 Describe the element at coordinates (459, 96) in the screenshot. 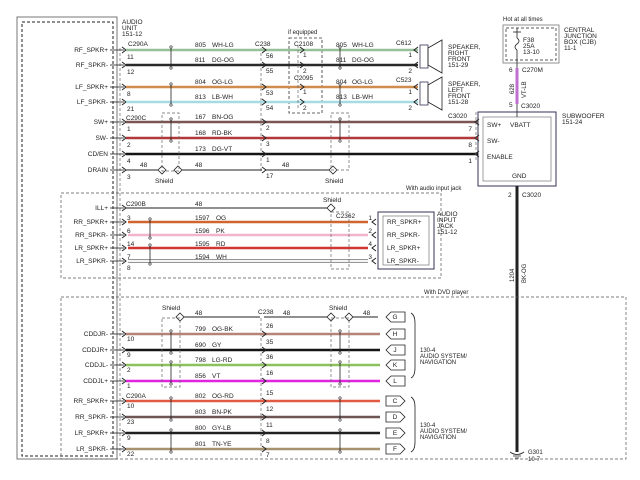

I see `speaker-lf-title-3: FRONT` at that location.